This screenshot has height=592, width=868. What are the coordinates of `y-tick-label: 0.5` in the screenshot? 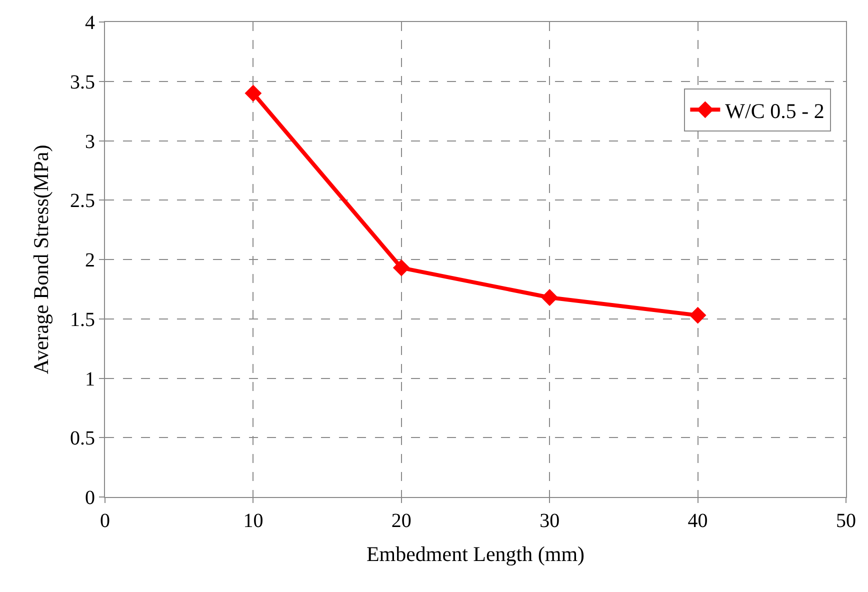 It's located at (82, 439).